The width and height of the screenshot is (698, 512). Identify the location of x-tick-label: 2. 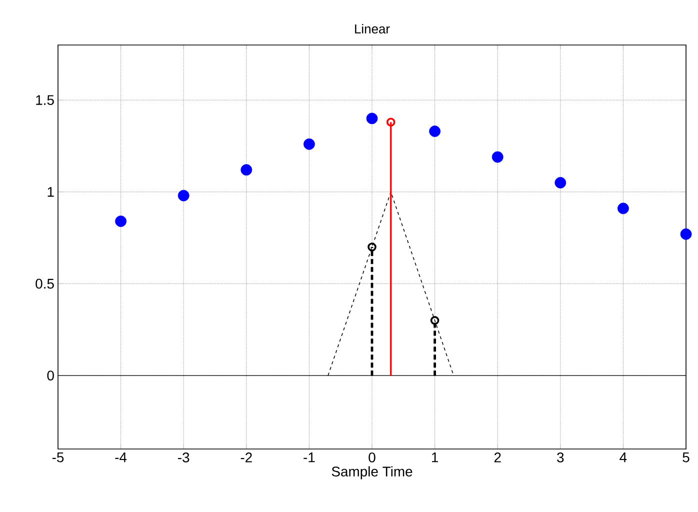
(497, 457).